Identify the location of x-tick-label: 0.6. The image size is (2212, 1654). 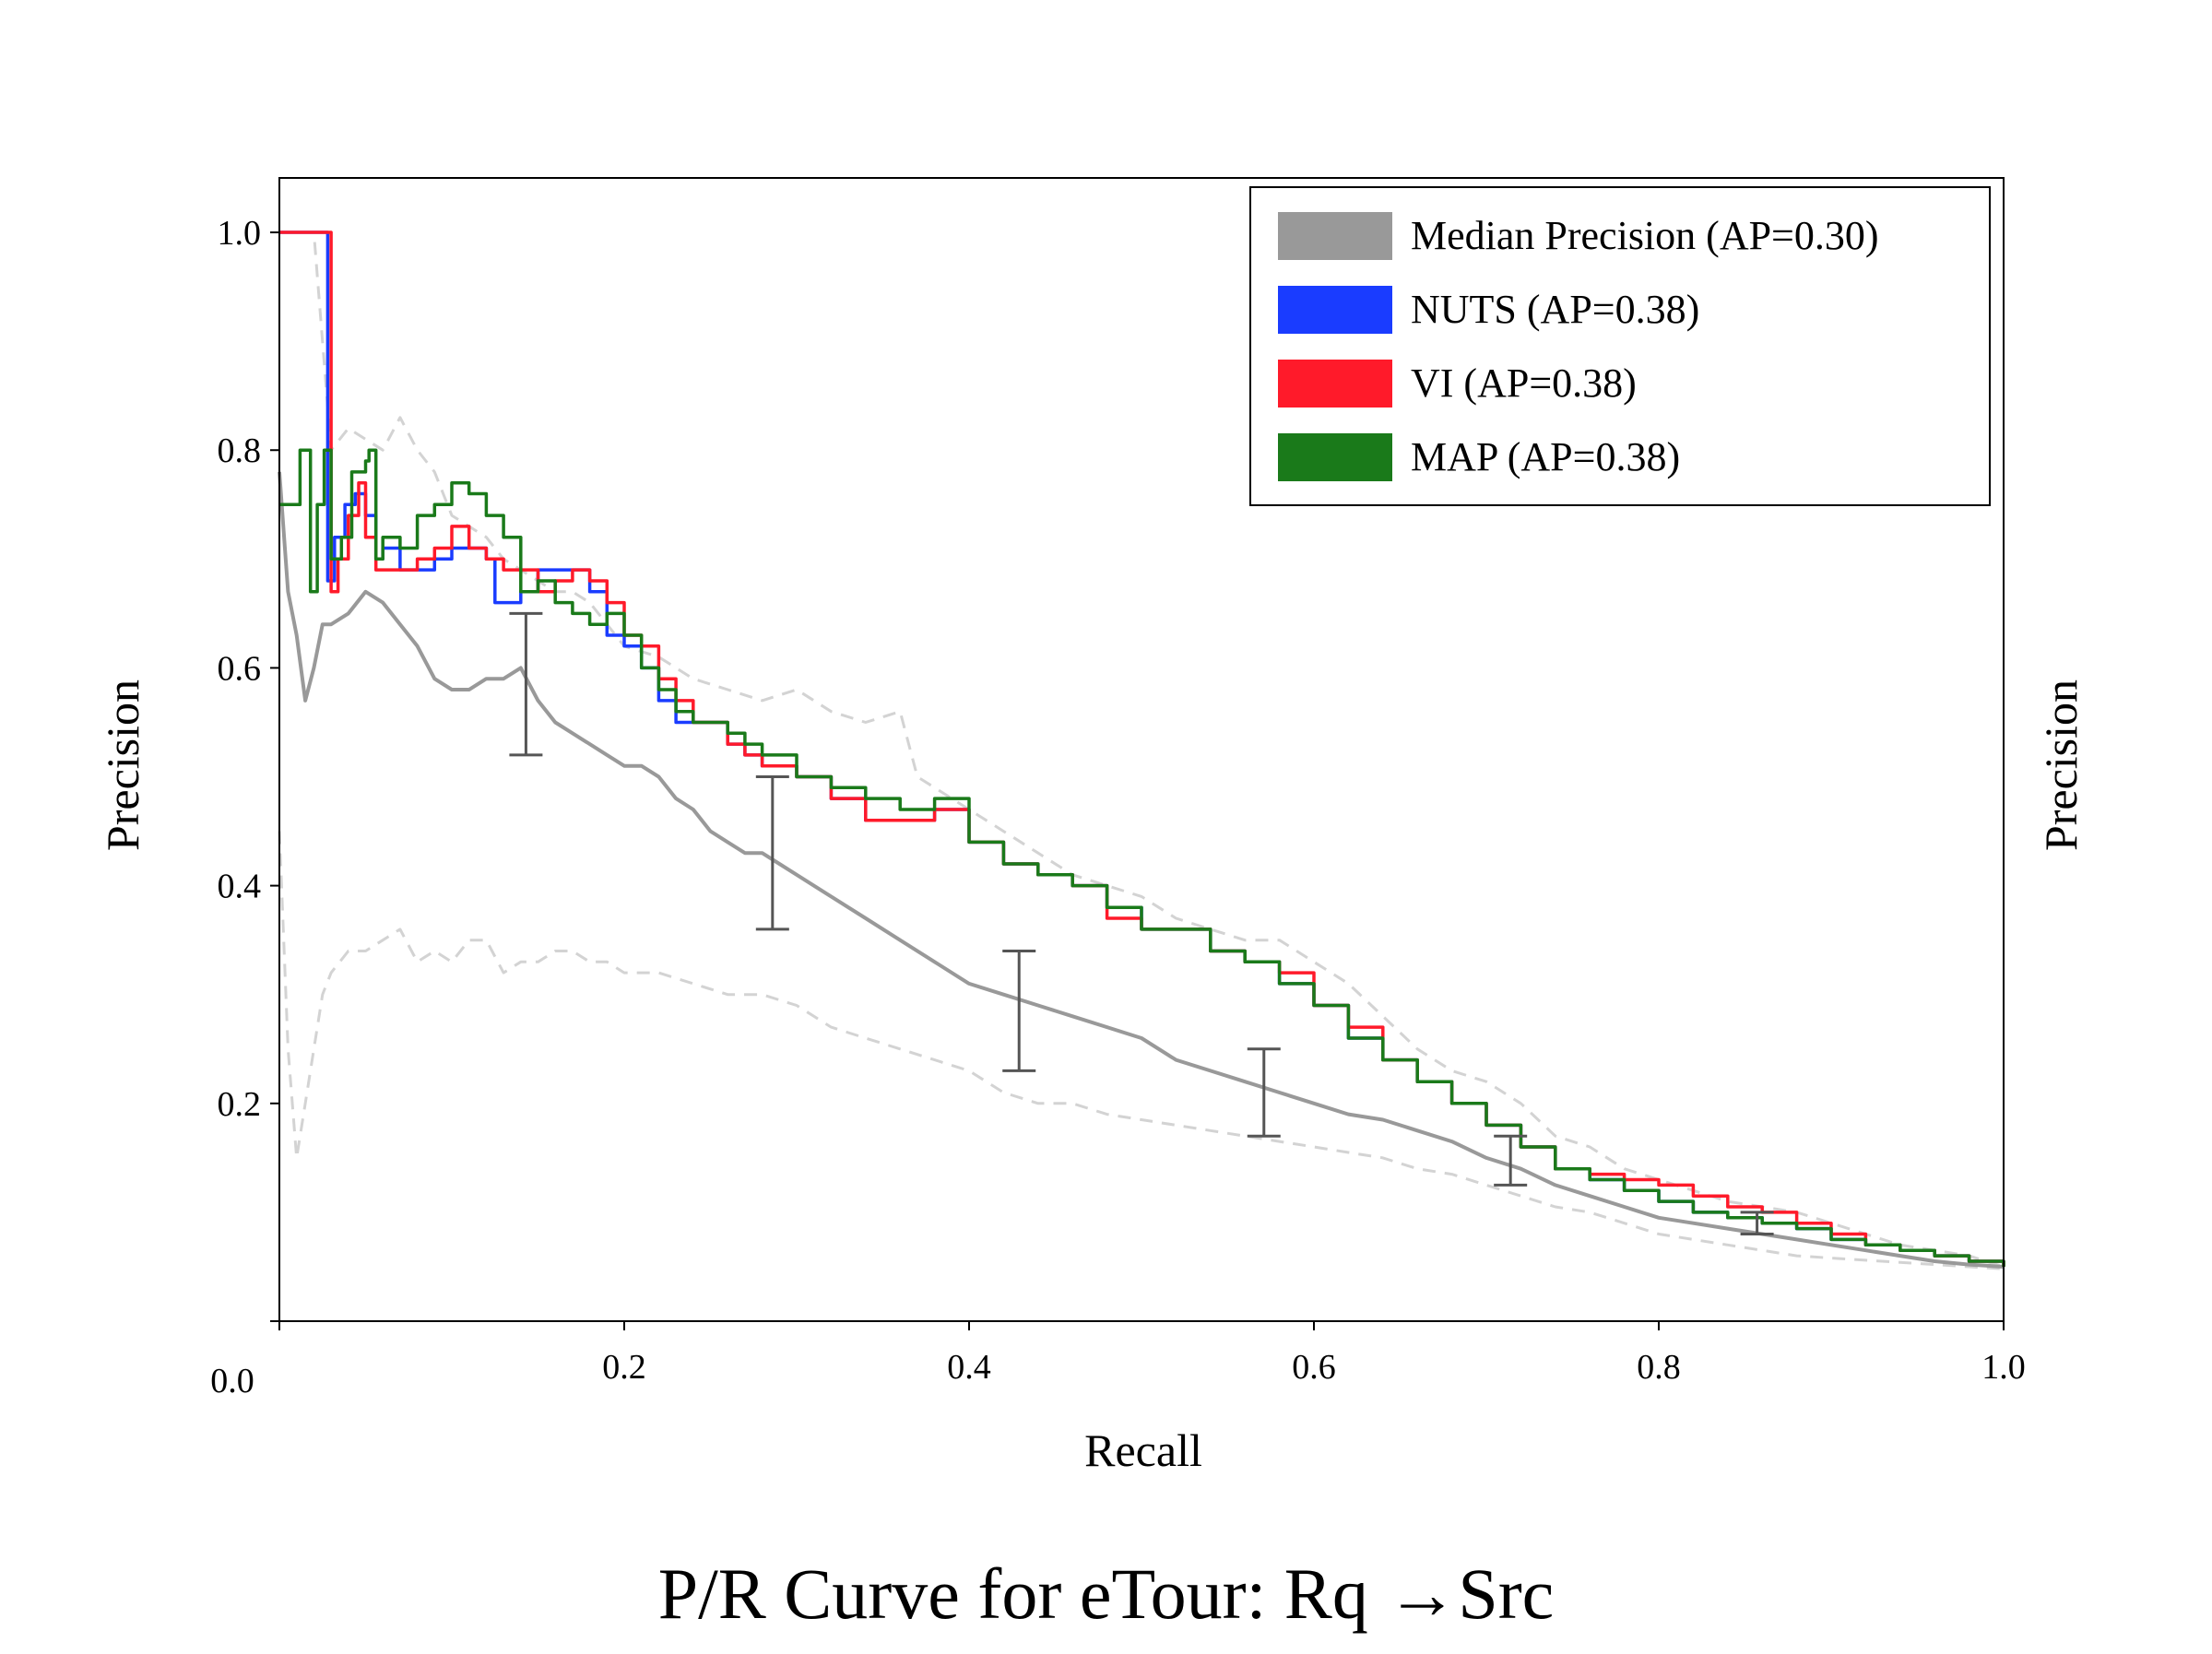
(1314, 1367).